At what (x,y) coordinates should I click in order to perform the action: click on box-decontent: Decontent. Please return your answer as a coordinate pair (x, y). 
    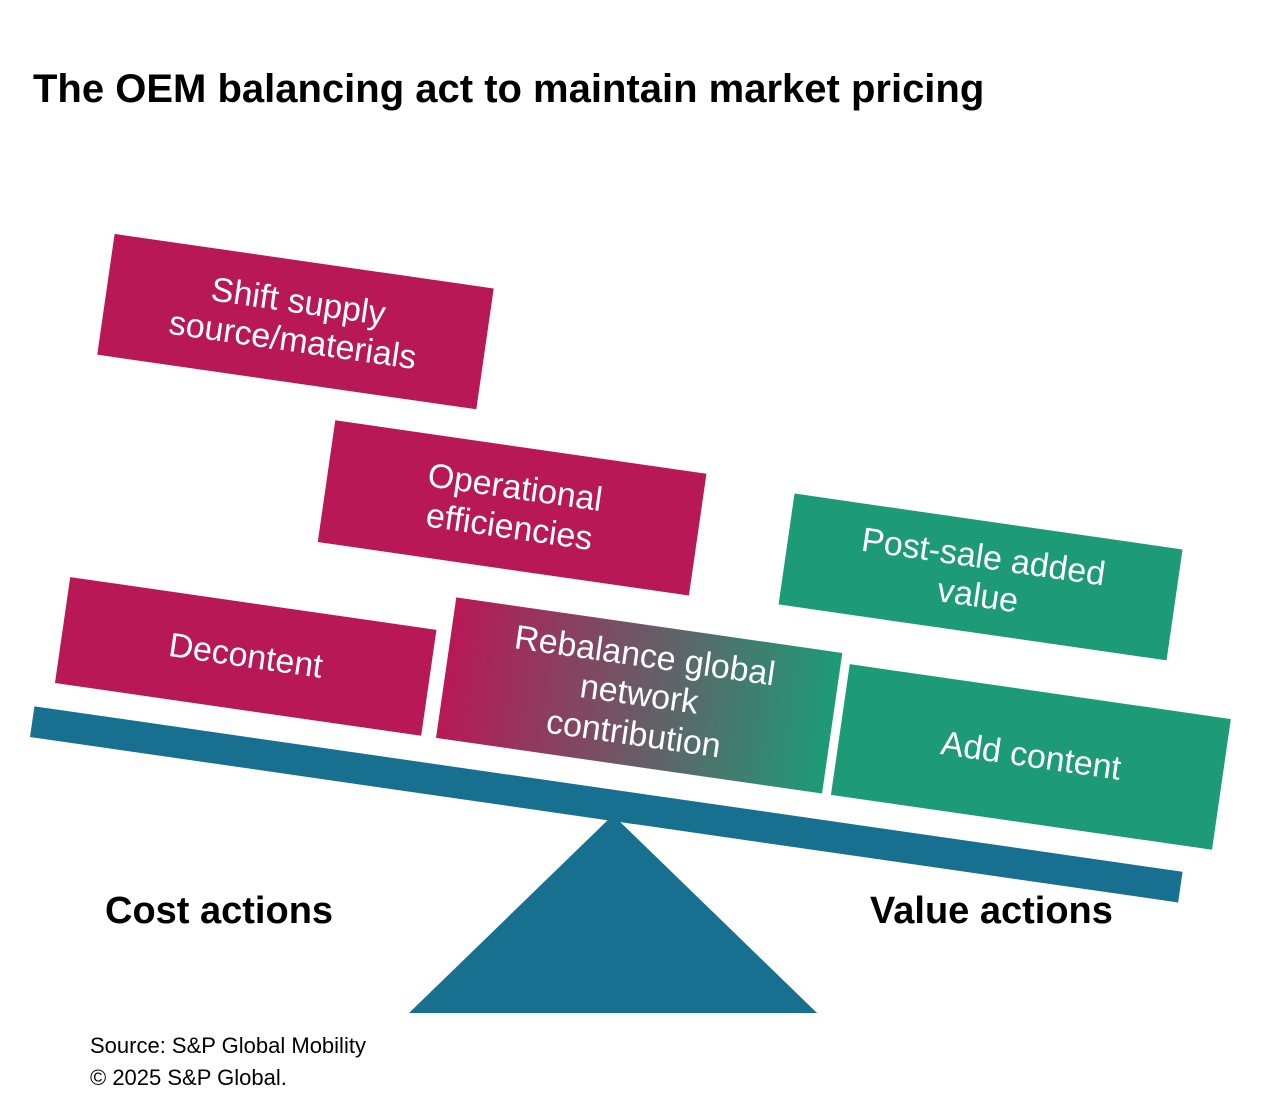
    Looking at the image, I should click on (245, 656).